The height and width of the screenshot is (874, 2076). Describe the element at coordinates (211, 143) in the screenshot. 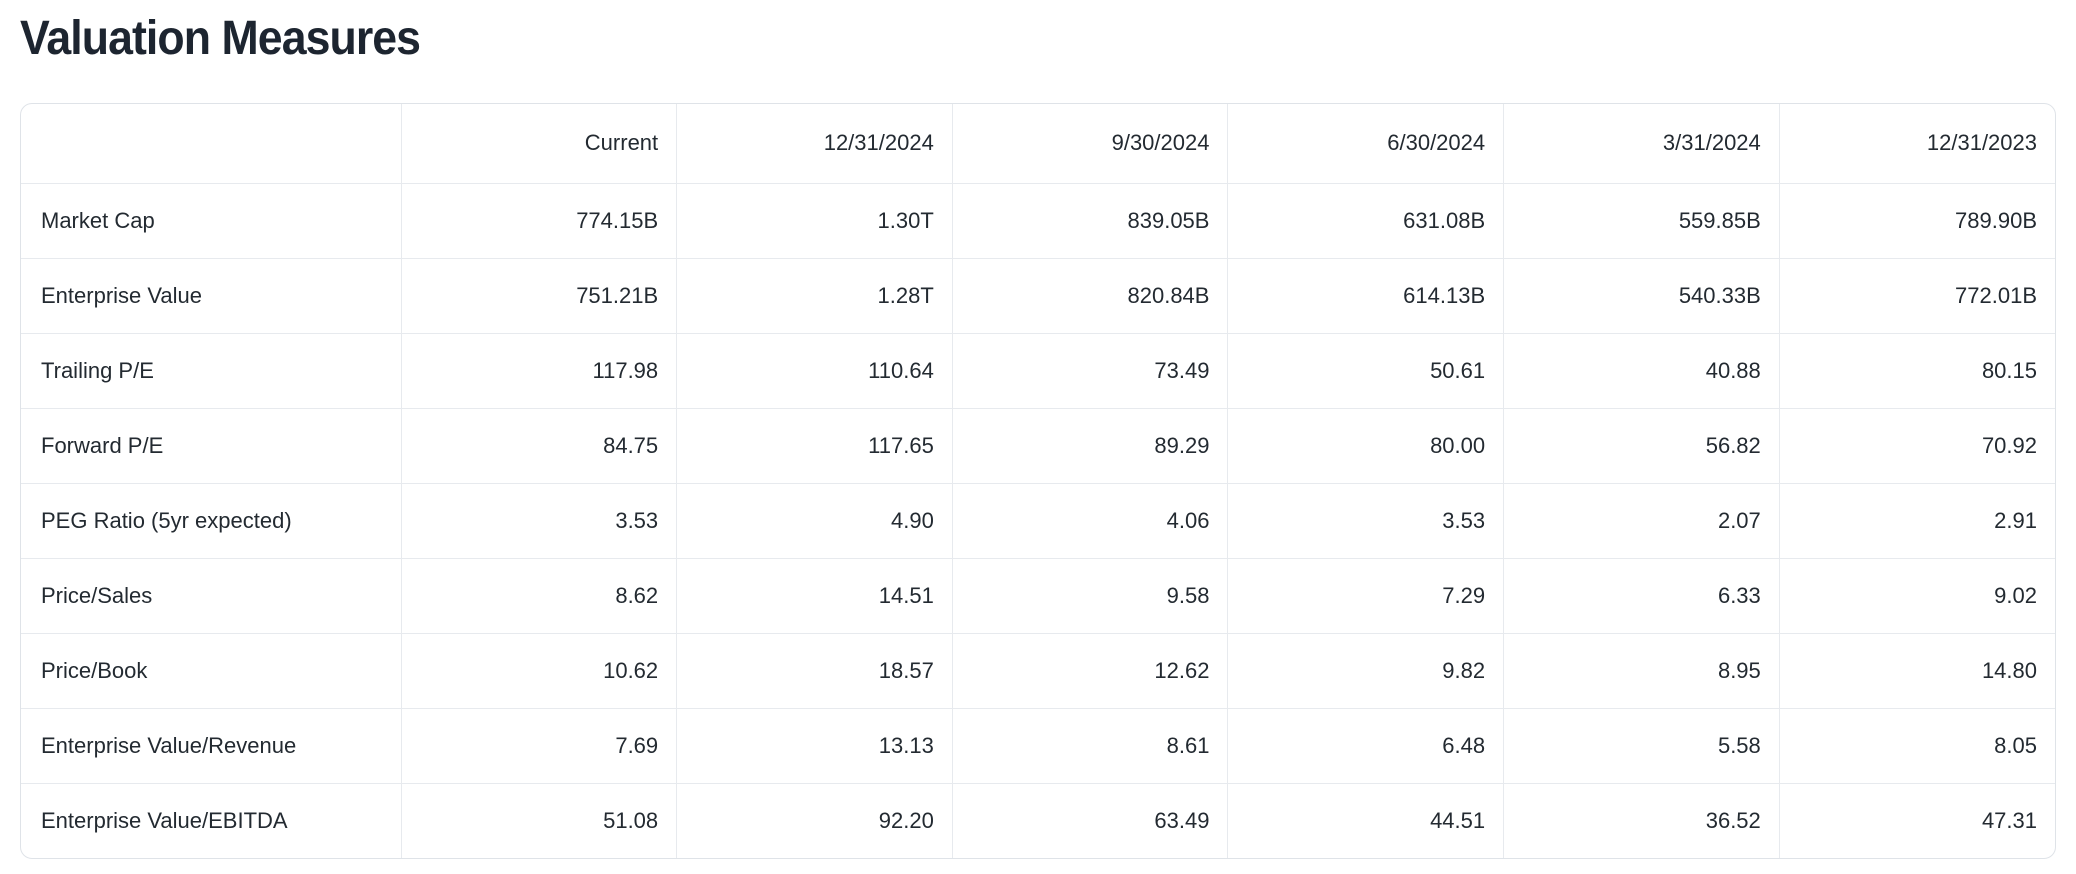

I see `column-header-metric` at that location.